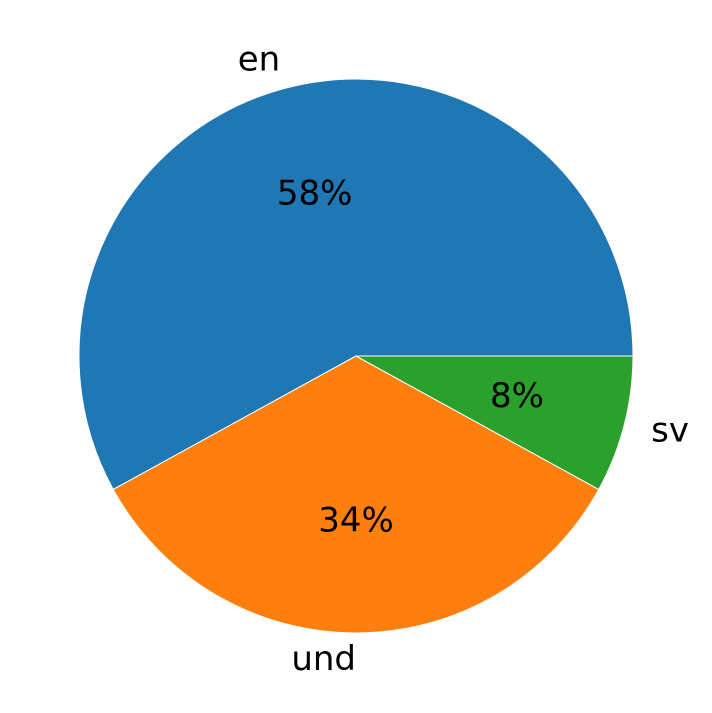 Image resolution: width=712 pixels, height=713 pixels. I want to click on percent-label-en: 58%, so click(315, 194).